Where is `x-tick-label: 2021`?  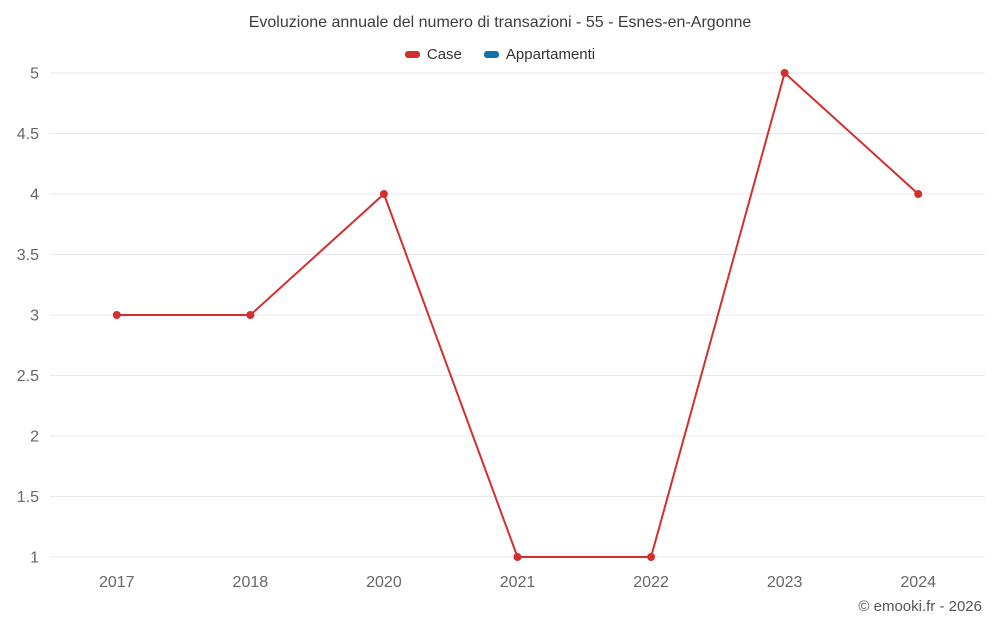 x-tick-label: 2021 is located at coordinates (518, 582).